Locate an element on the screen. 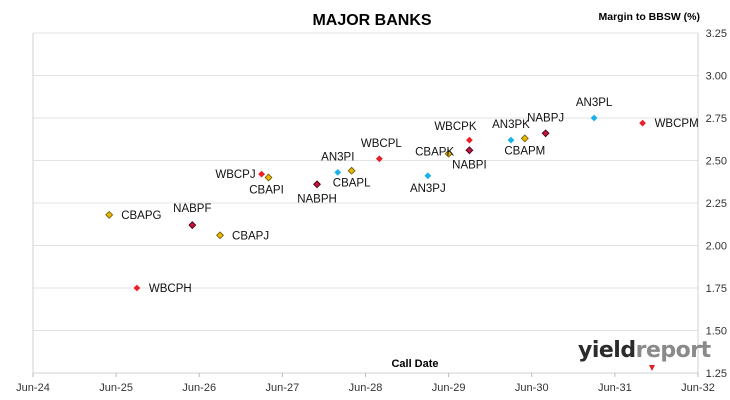 Image resolution: width=730 pixels, height=400 pixels. data-point-cbapk is located at coordinates (448, 153).